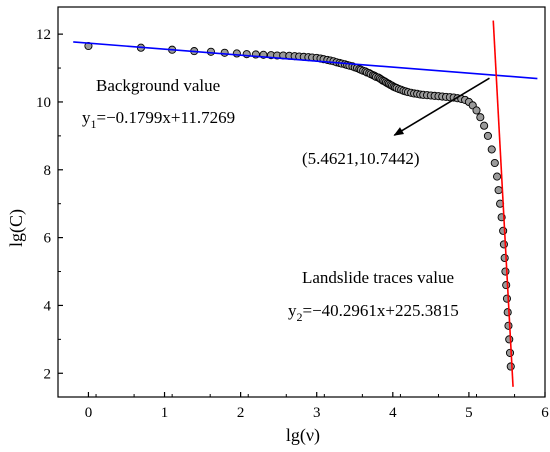 The height and width of the screenshot is (452, 550). What do you see at coordinates (469, 413) in the screenshot?
I see `x-tick-label: 5` at bounding box center [469, 413].